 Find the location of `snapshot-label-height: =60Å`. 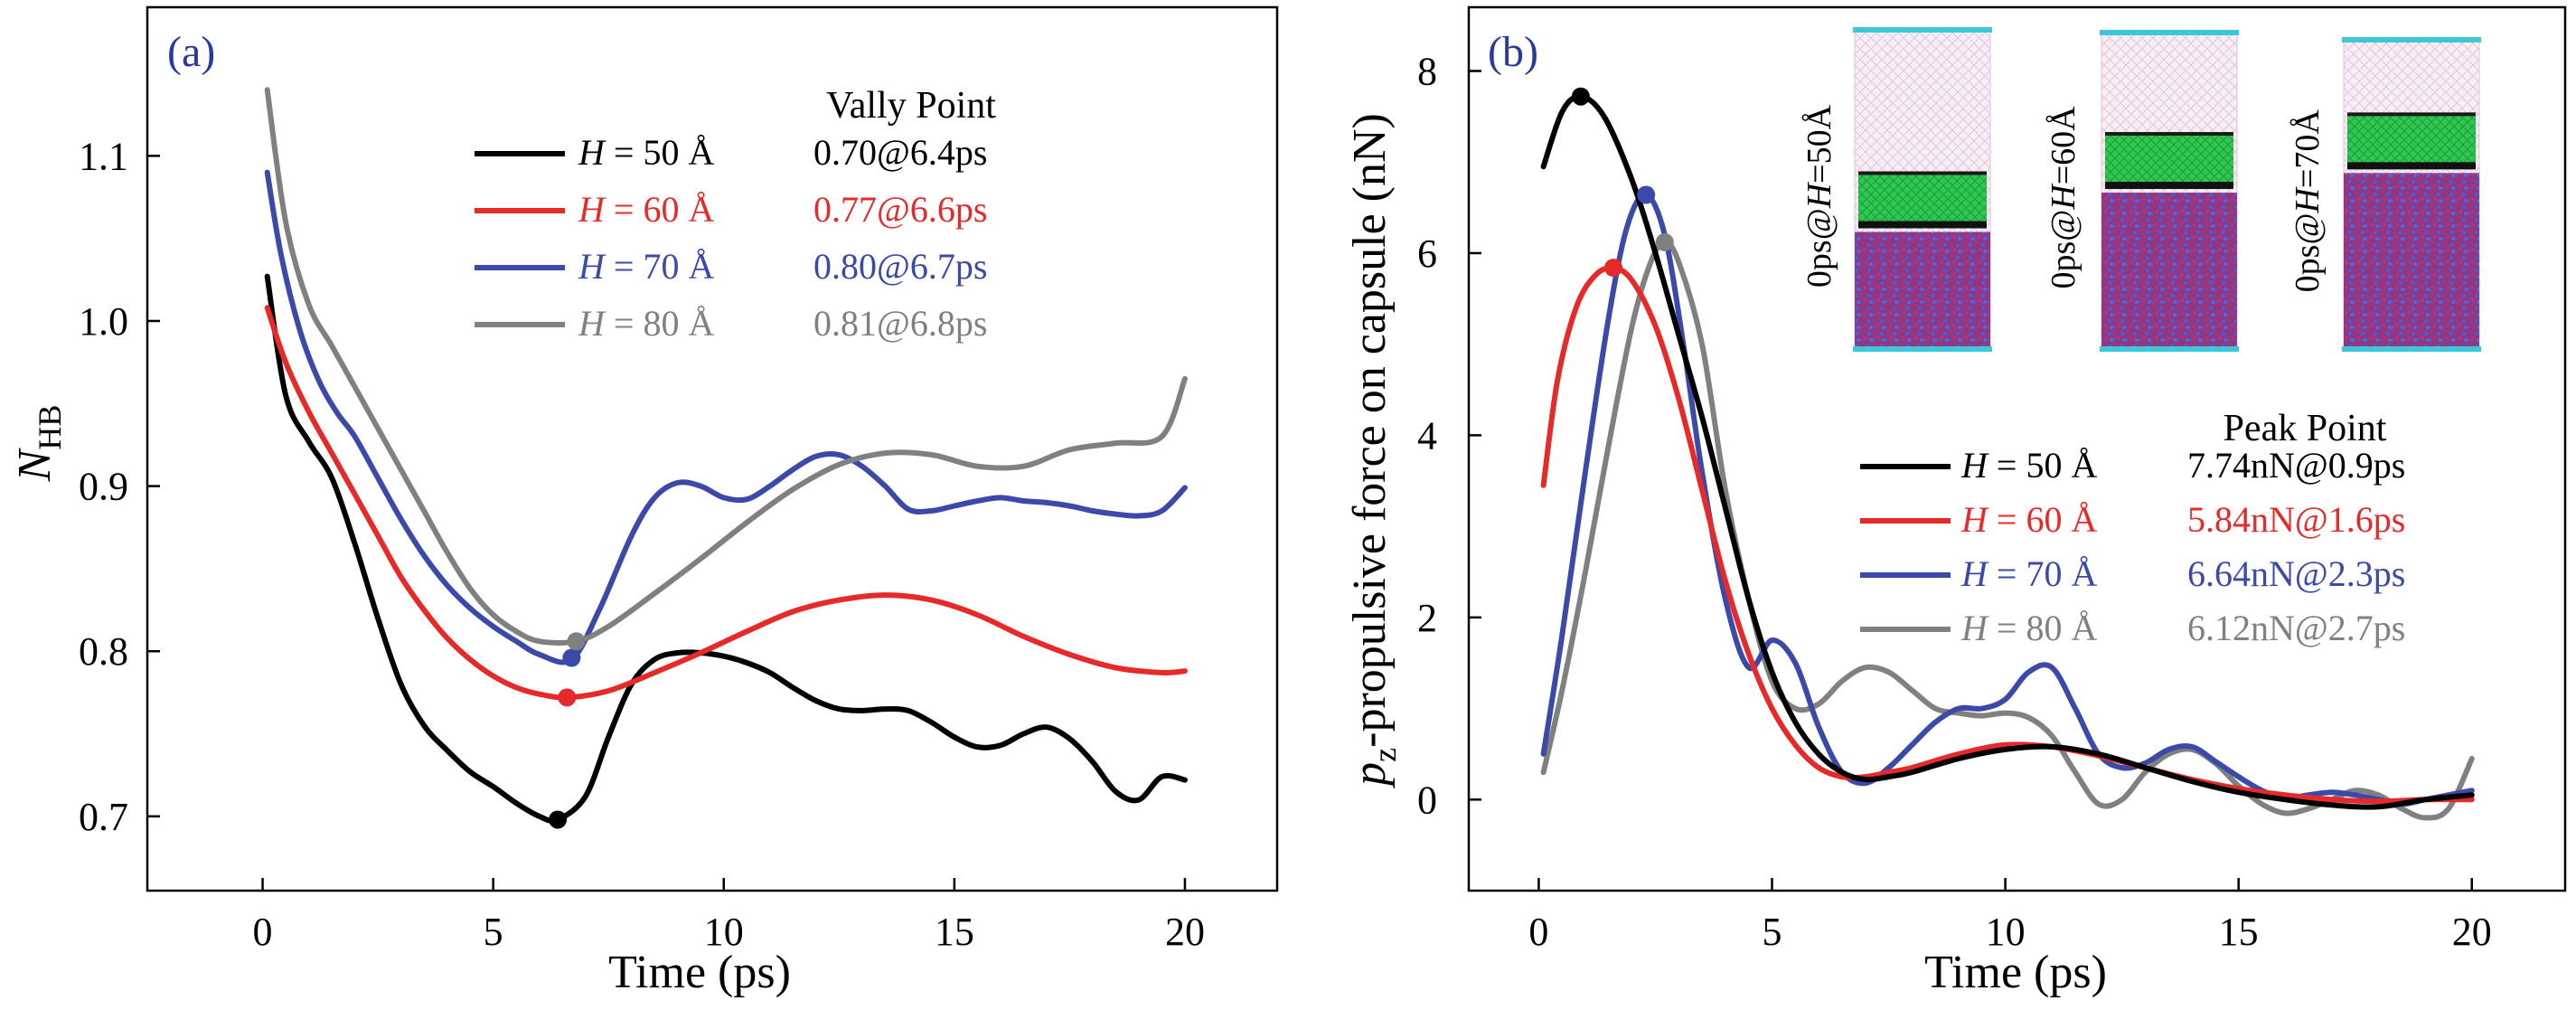

snapshot-label-height: =60Å is located at coordinates (2063, 145).